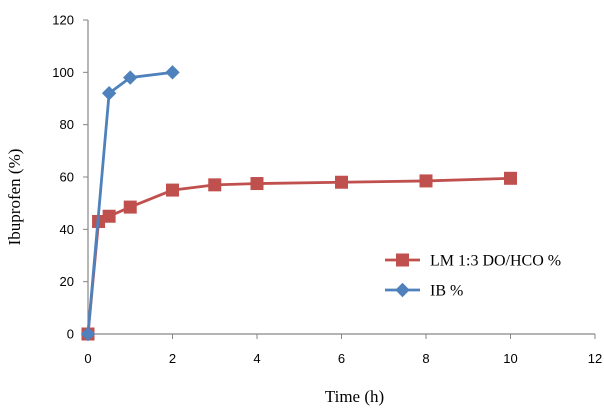 The image size is (604, 410). I want to click on y-tick-label: 0, so click(70, 334).